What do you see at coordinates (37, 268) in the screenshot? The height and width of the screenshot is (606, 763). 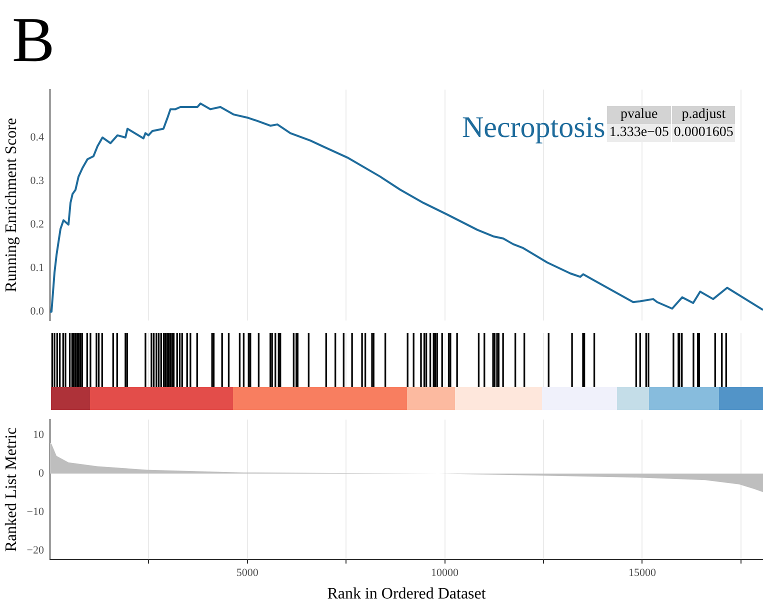 I see `y-tick-label: 0.1` at bounding box center [37, 268].